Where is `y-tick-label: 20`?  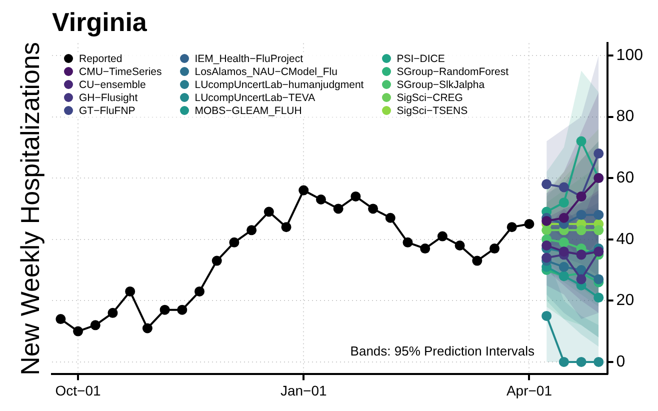
y-tick-label: 20 is located at coordinates (625, 301).